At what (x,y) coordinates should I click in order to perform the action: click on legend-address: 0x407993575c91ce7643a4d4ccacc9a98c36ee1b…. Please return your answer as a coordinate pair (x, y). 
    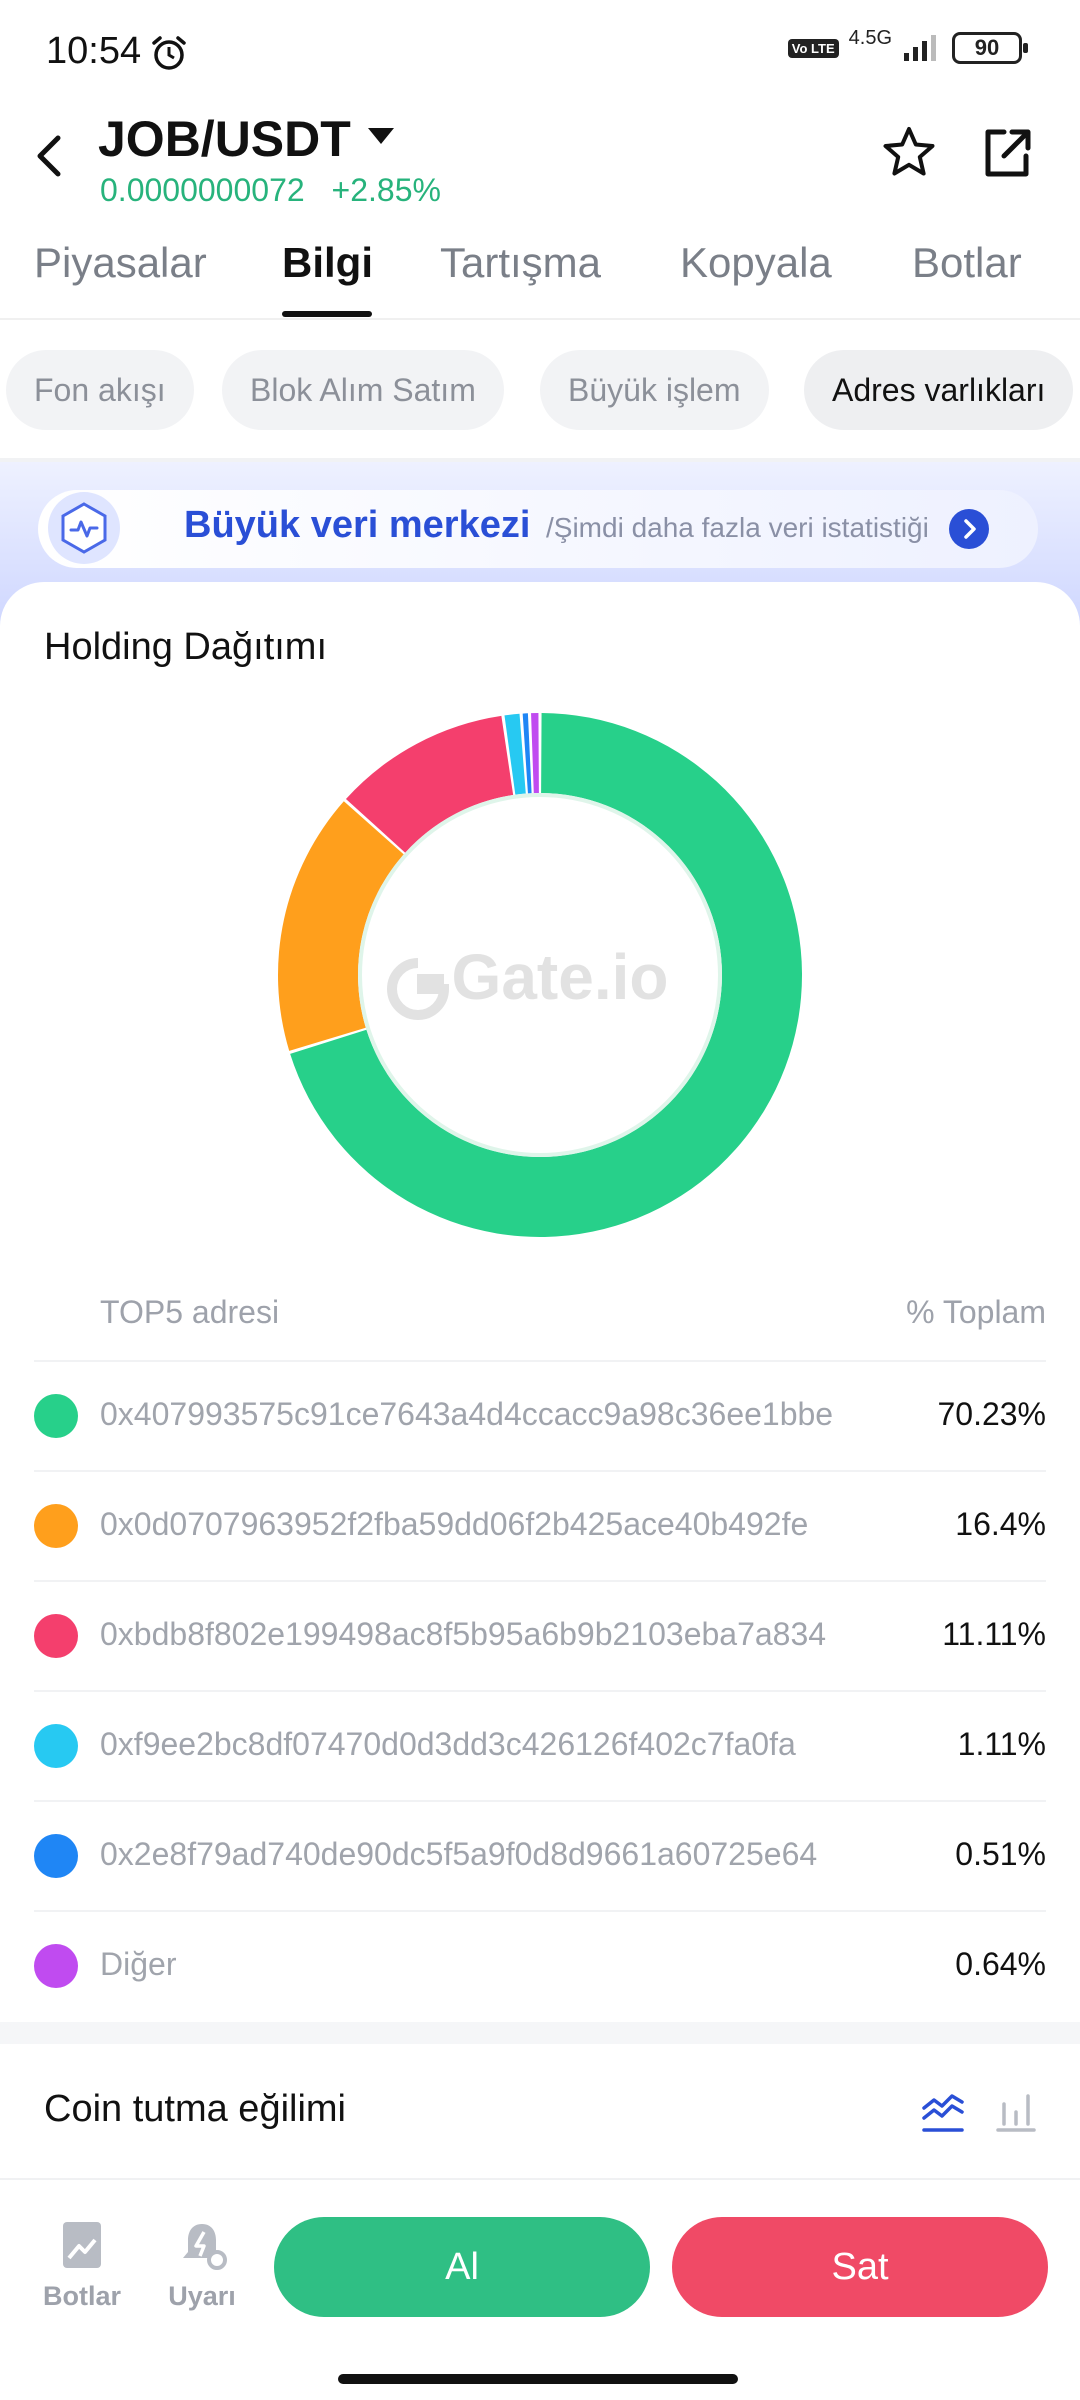
    Looking at the image, I should click on (467, 1414).